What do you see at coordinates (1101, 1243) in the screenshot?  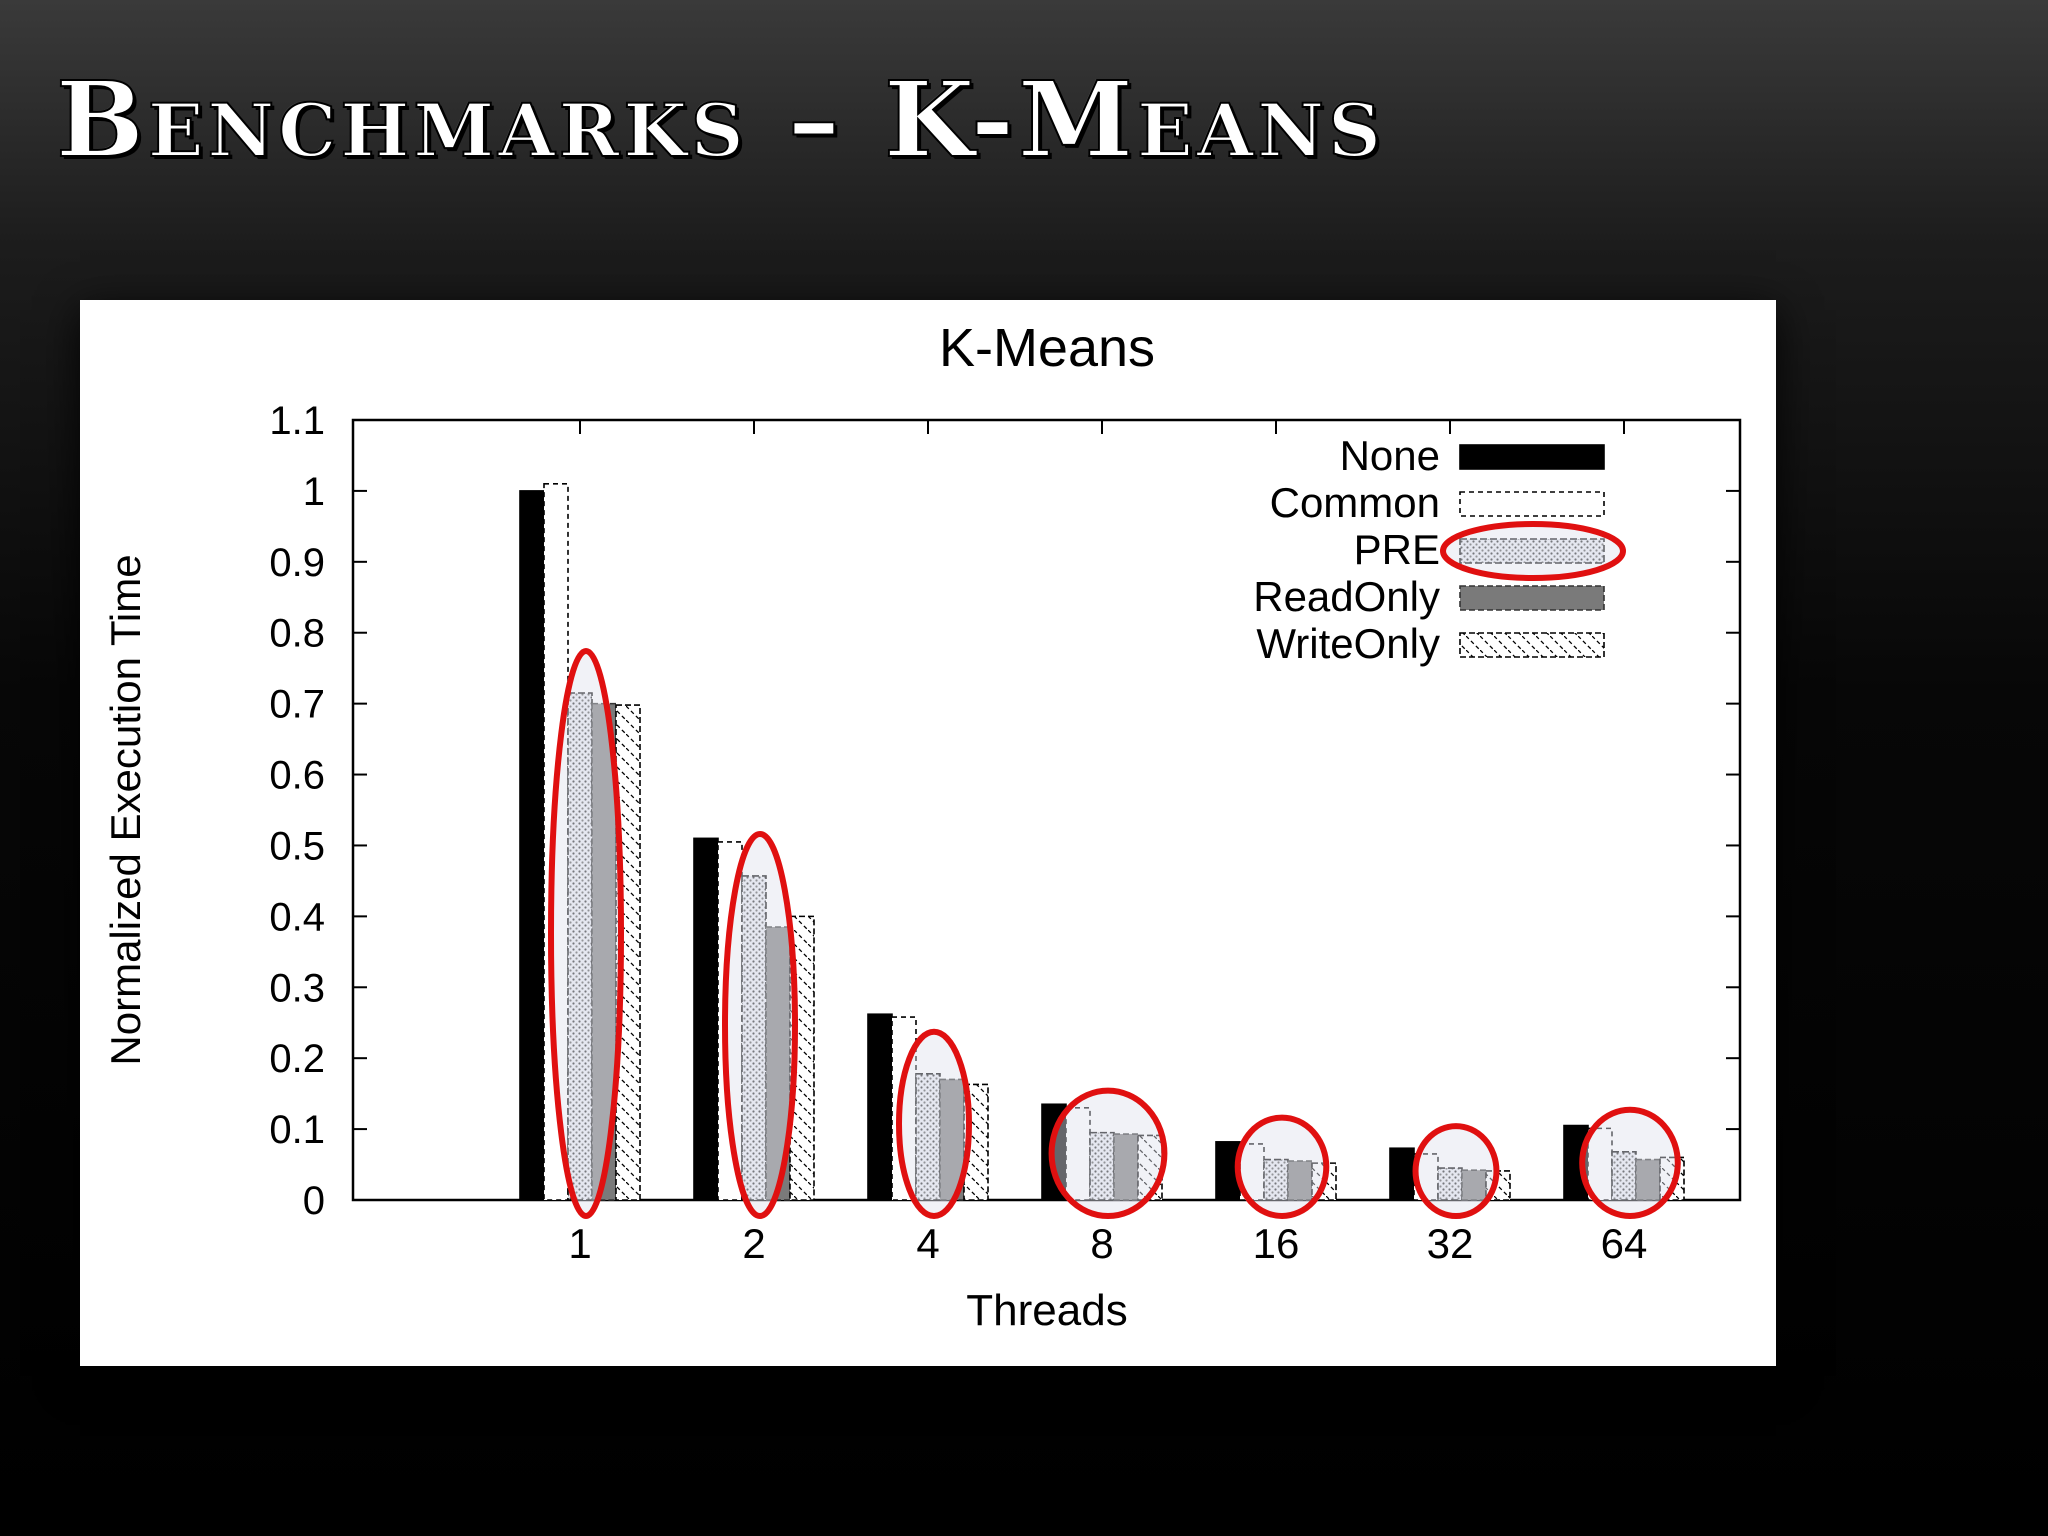 I see `x-tick-label: 8` at bounding box center [1101, 1243].